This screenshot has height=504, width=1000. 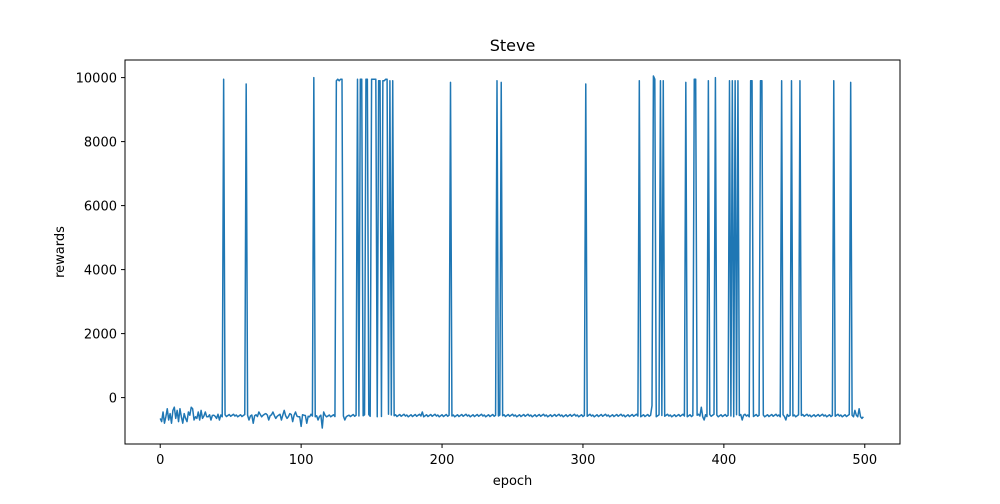 I want to click on y-tick-label: 2000, so click(x=100, y=335).